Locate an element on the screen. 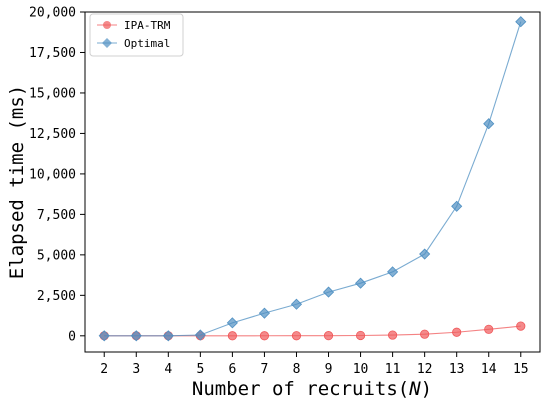 This screenshot has height=406, width=550. y-axis-title: Elapsed time (ms) is located at coordinates (17, 182).